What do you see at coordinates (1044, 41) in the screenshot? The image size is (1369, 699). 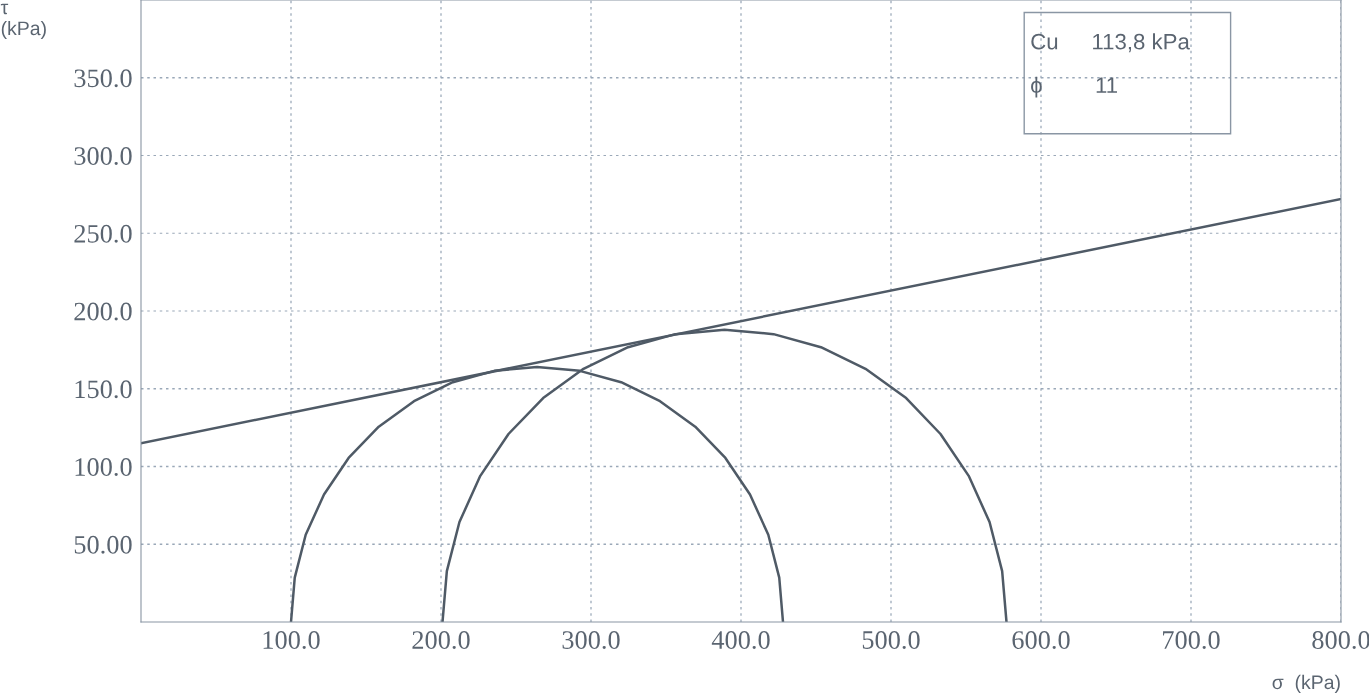 I see `annotation: Cu` at bounding box center [1044, 41].